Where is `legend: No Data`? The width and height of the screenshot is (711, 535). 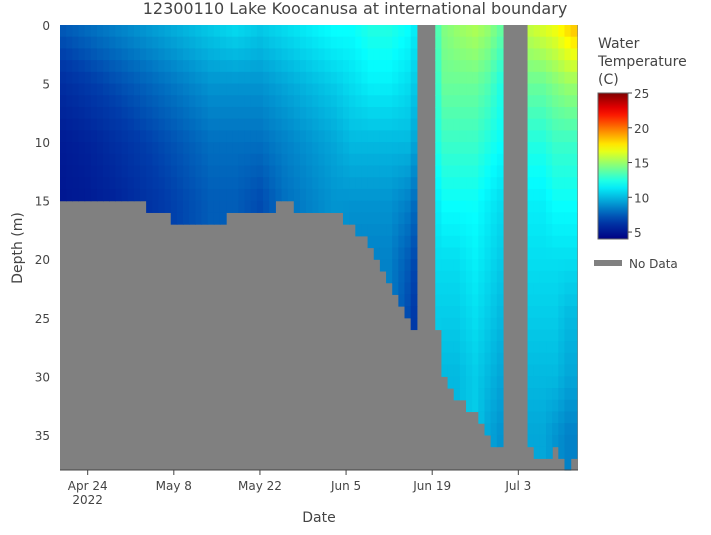
legend: No Data is located at coordinates (636, 264).